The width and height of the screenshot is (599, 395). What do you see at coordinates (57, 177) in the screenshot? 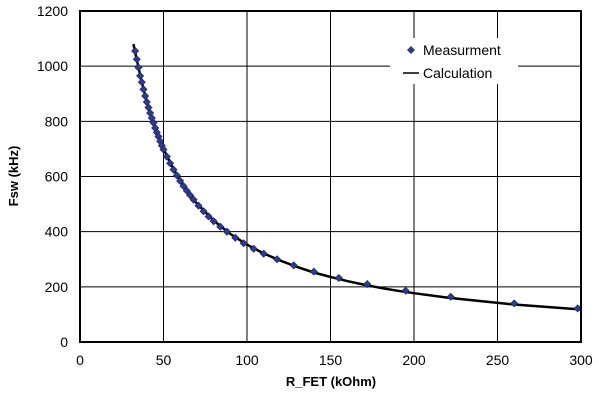
I see `y-tick-label: 600` at bounding box center [57, 177].